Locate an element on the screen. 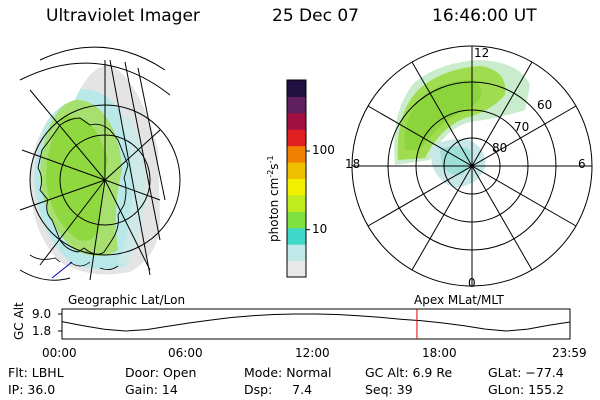  colorbar-tick-label: 100 is located at coordinates (323, 150).